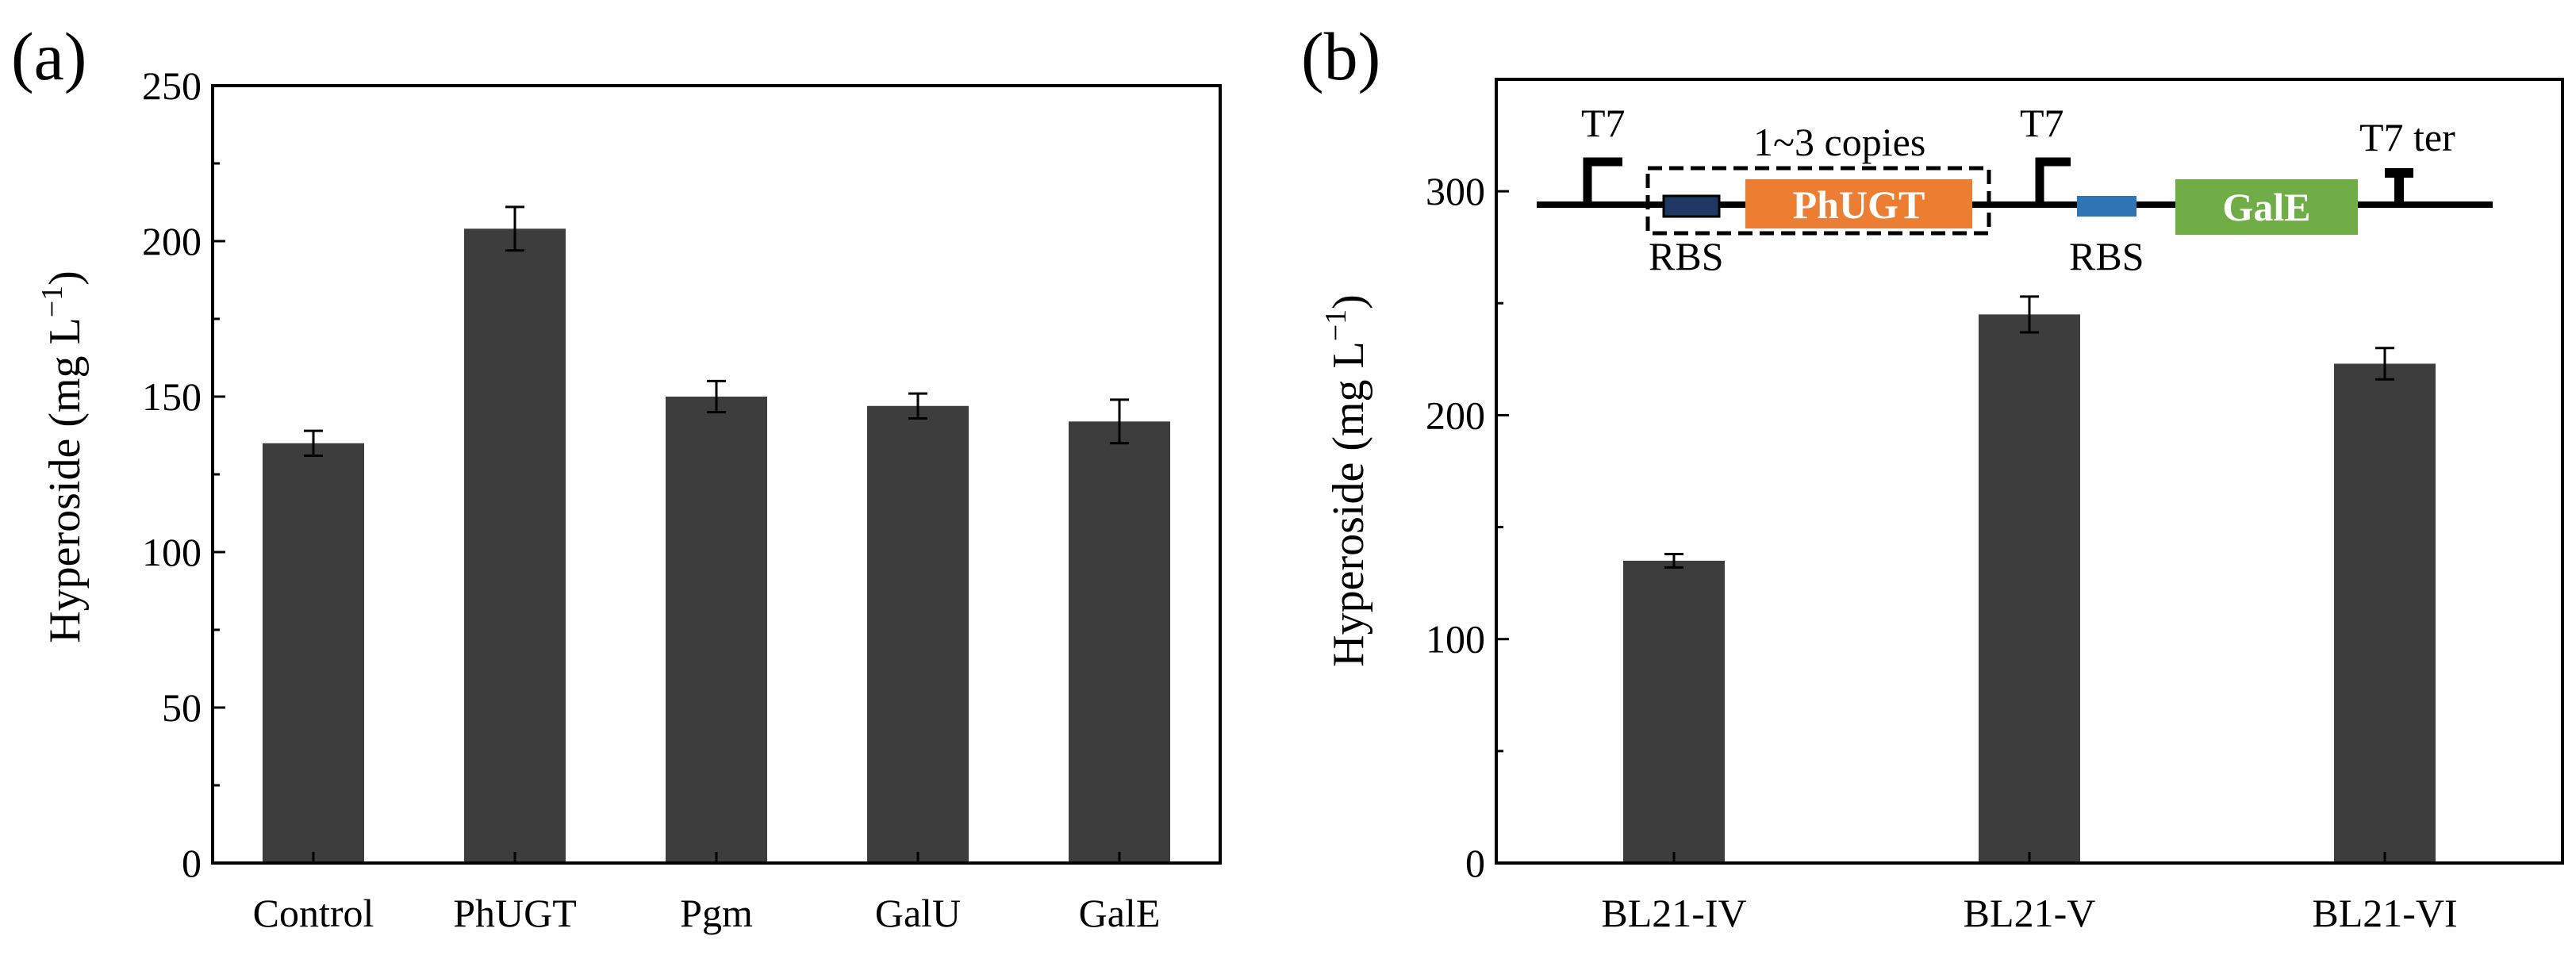 The width and height of the screenshot is (2576, 959). Describe the element at coordinates (1340, 56) in the screenshot. I see `panel-b-label: (b)` at that location.